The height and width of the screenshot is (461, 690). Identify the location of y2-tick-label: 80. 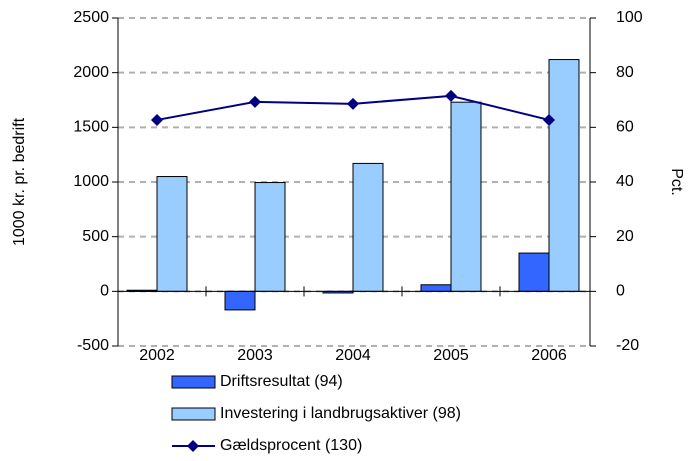
(625, 72).